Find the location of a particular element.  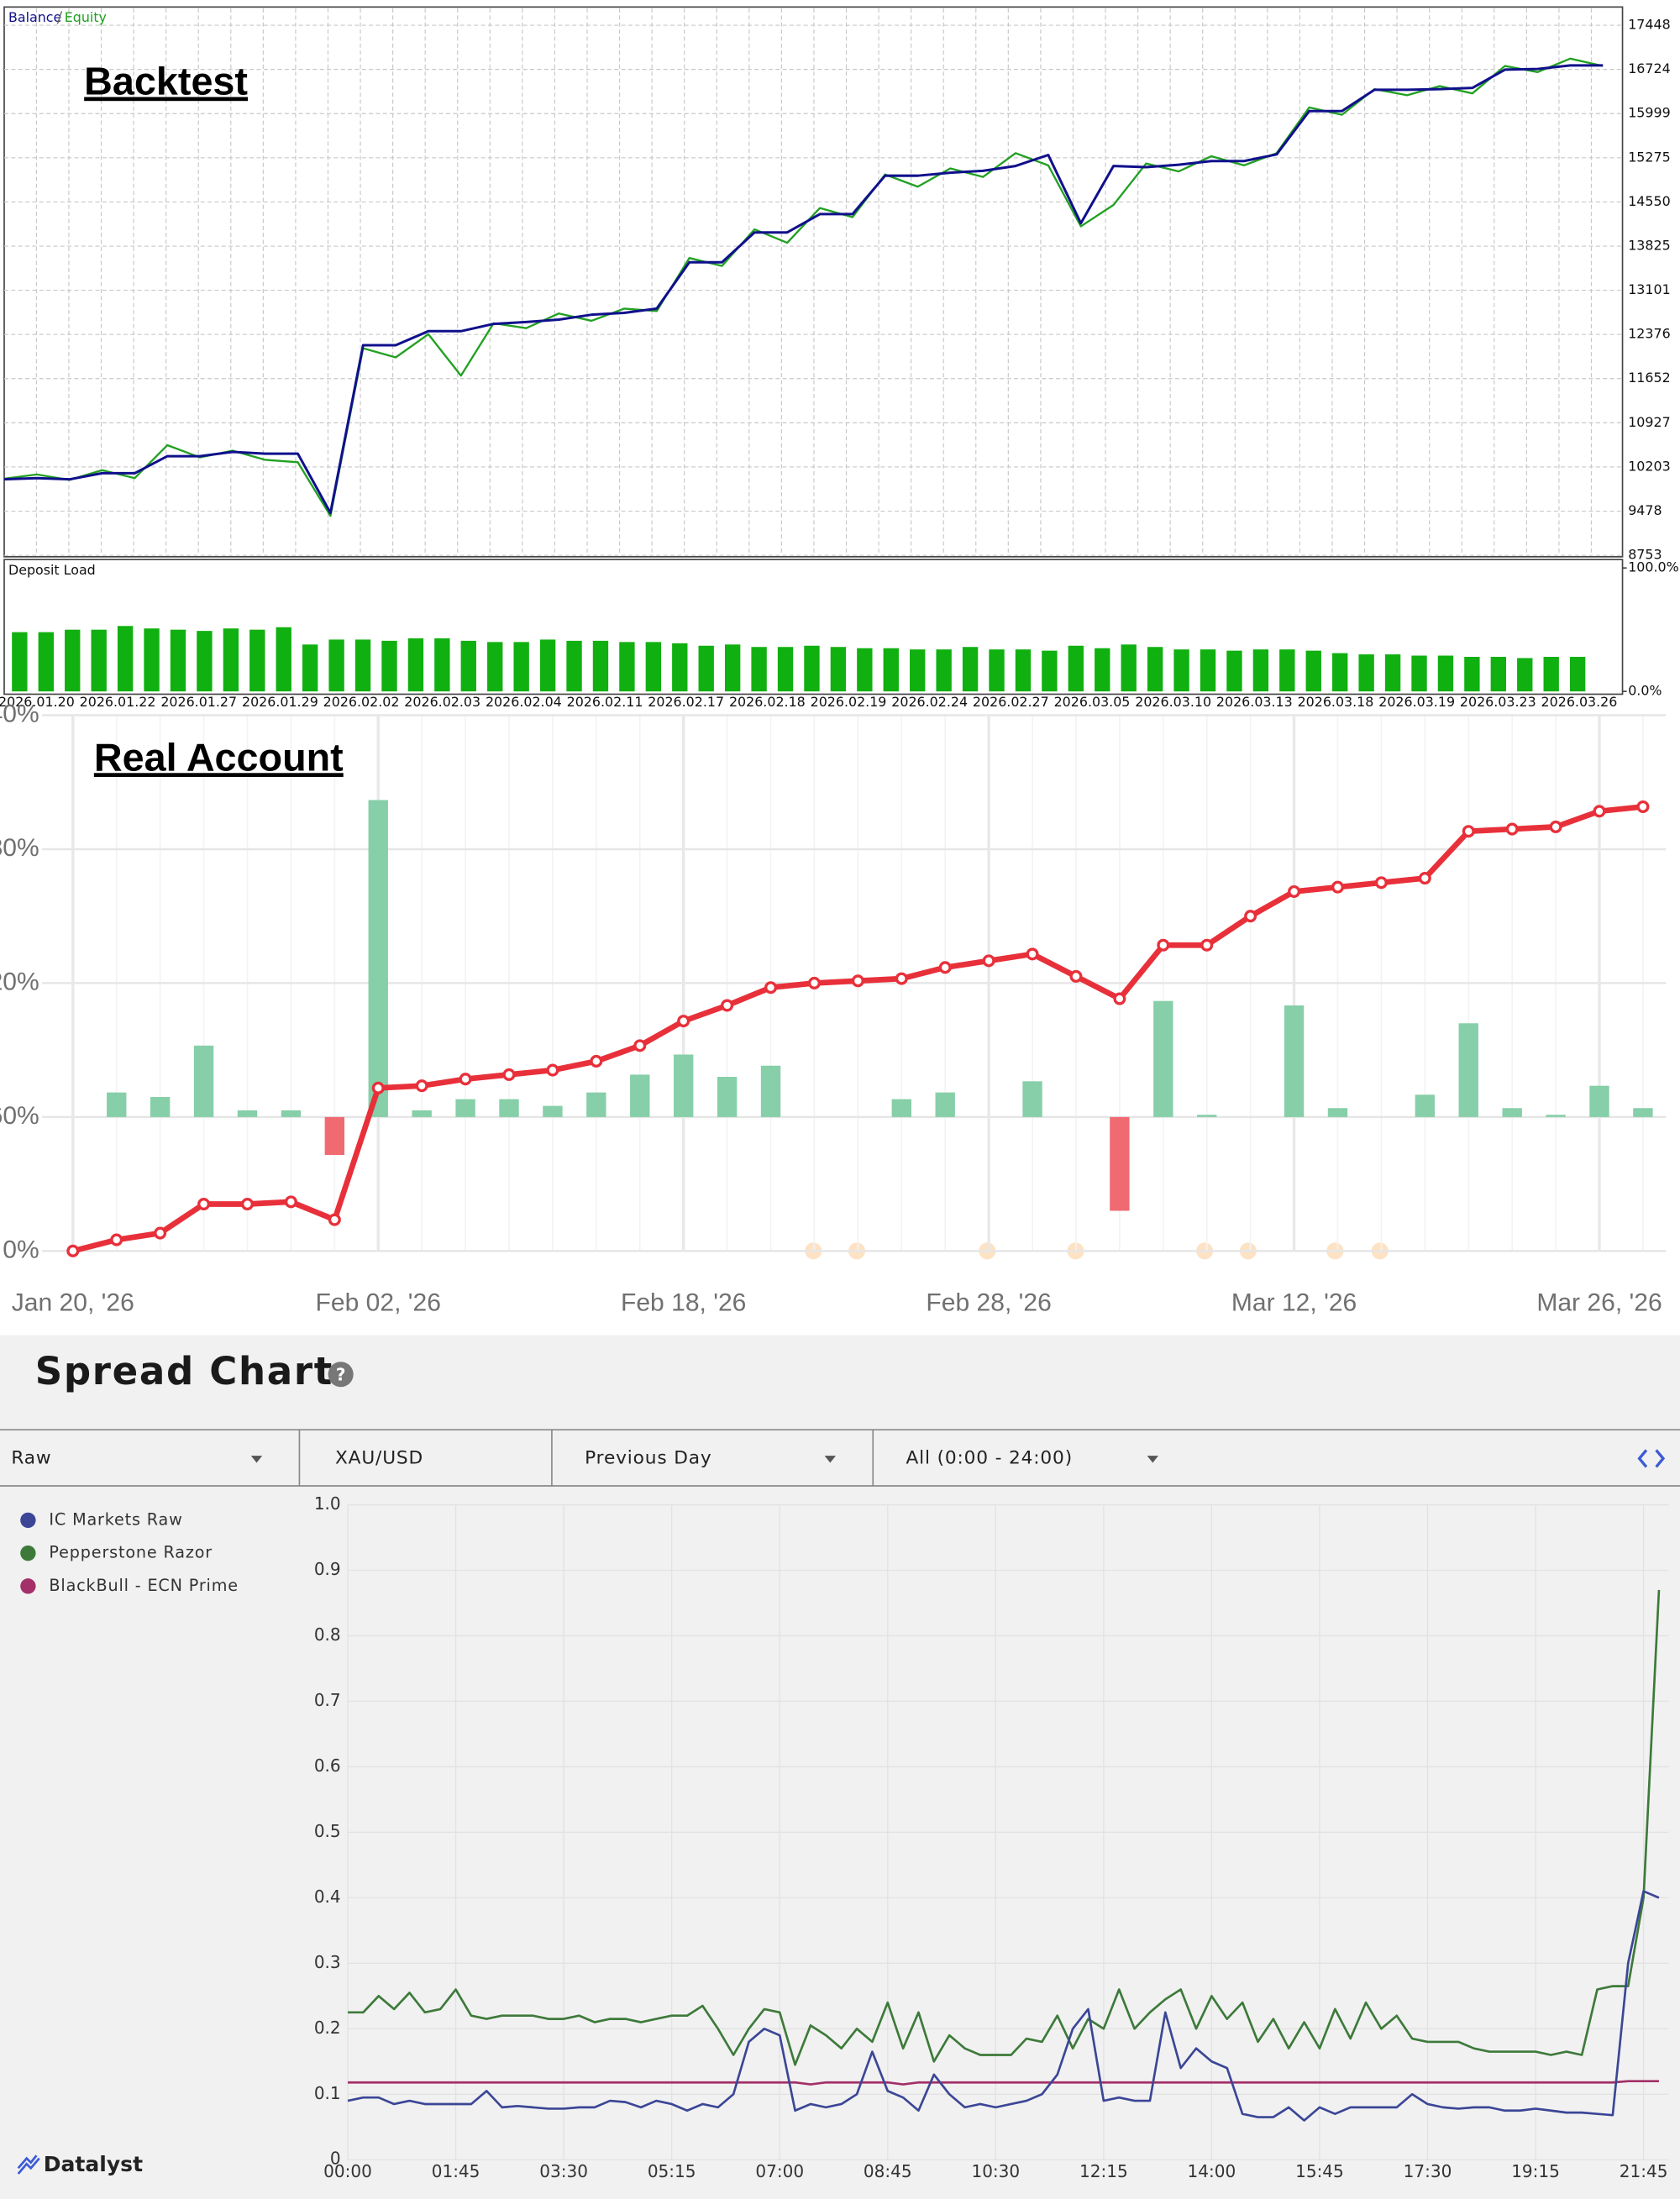

y-tick-label: 0.3 is located at coordinates (327, 1962).